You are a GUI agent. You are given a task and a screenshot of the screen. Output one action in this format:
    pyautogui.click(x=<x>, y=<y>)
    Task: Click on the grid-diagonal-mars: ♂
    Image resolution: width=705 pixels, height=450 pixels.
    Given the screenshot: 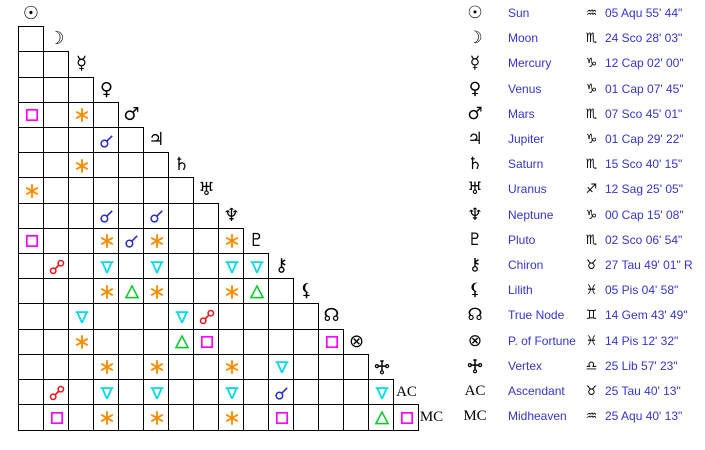 What is the action you would take?
    pyautogui.click(x=131, y=114)
    